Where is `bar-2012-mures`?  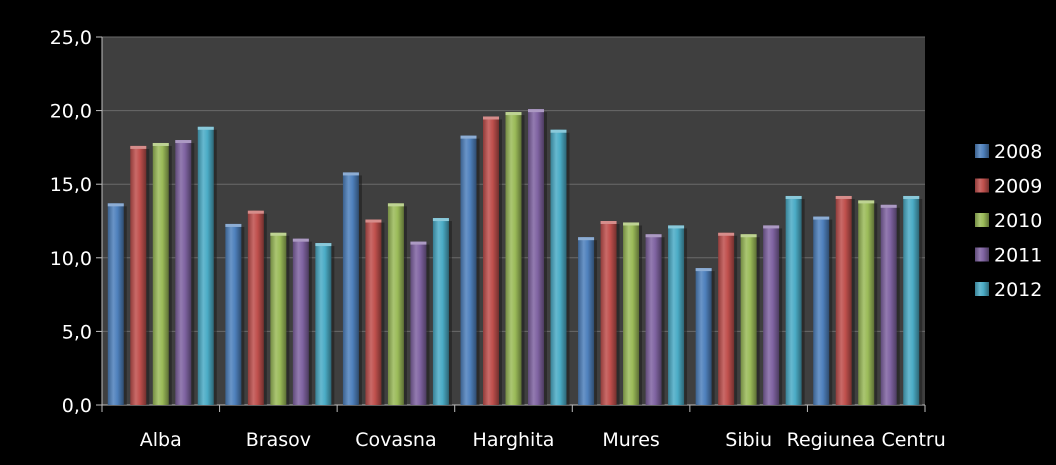 bar-2012-mures is located at coordinates (676, 315).